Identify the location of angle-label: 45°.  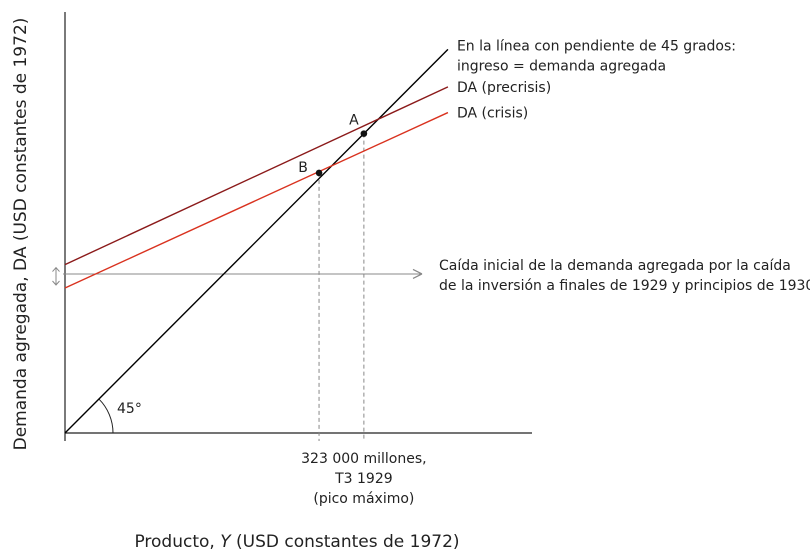
(129, 409).